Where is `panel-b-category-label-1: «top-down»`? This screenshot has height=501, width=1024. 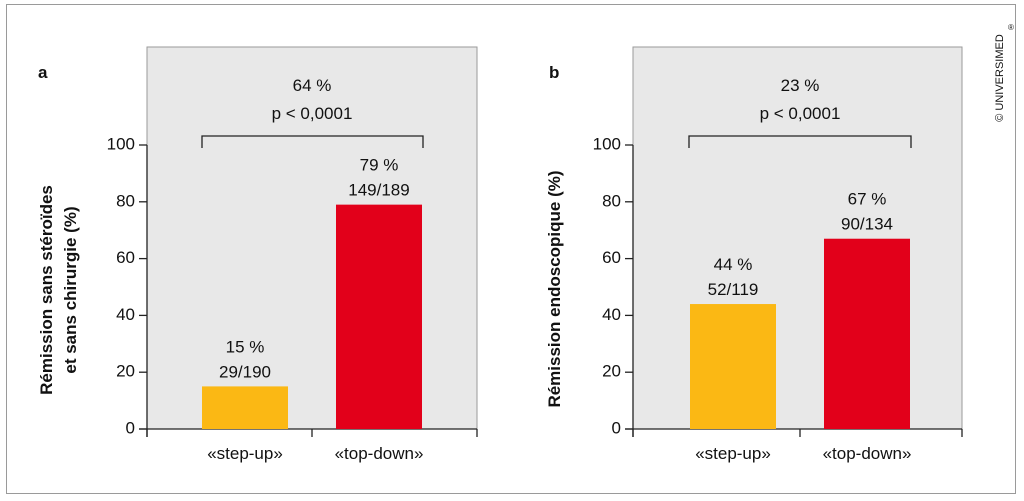
panel-b-category-label-1: «top-down» is located at coordinates (867, 453).